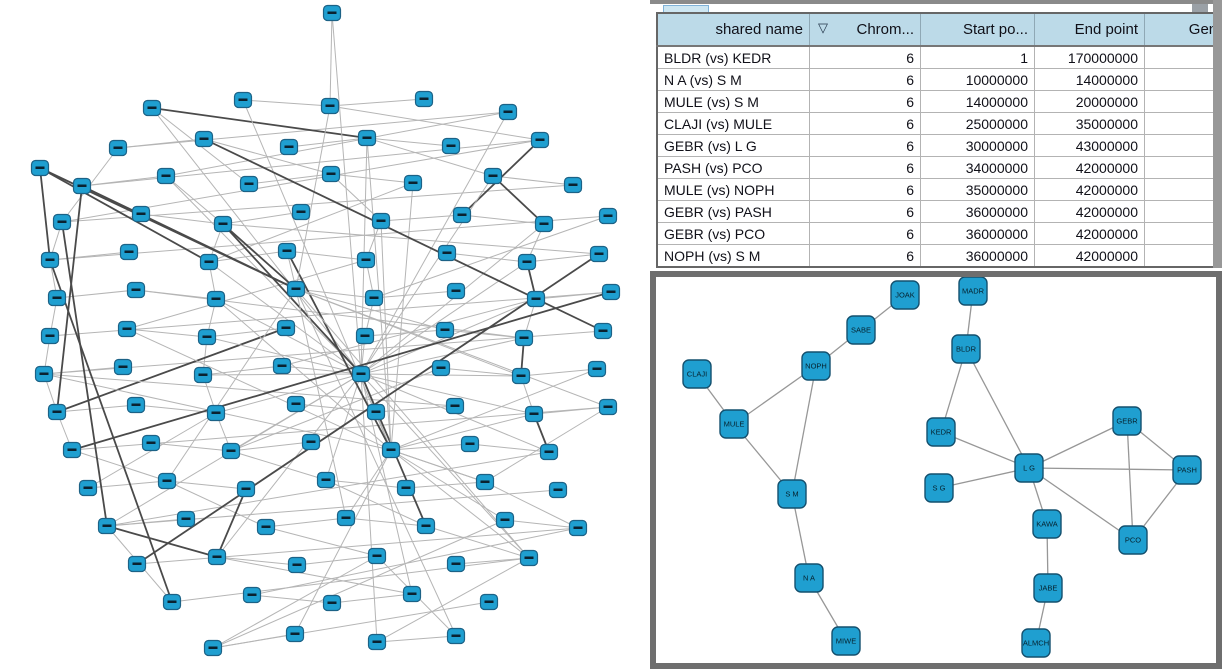 The height and width of the screenshot is (669, 1222). I want to click on subnetwork-node-jabe: JABE, so click(1048, 588).